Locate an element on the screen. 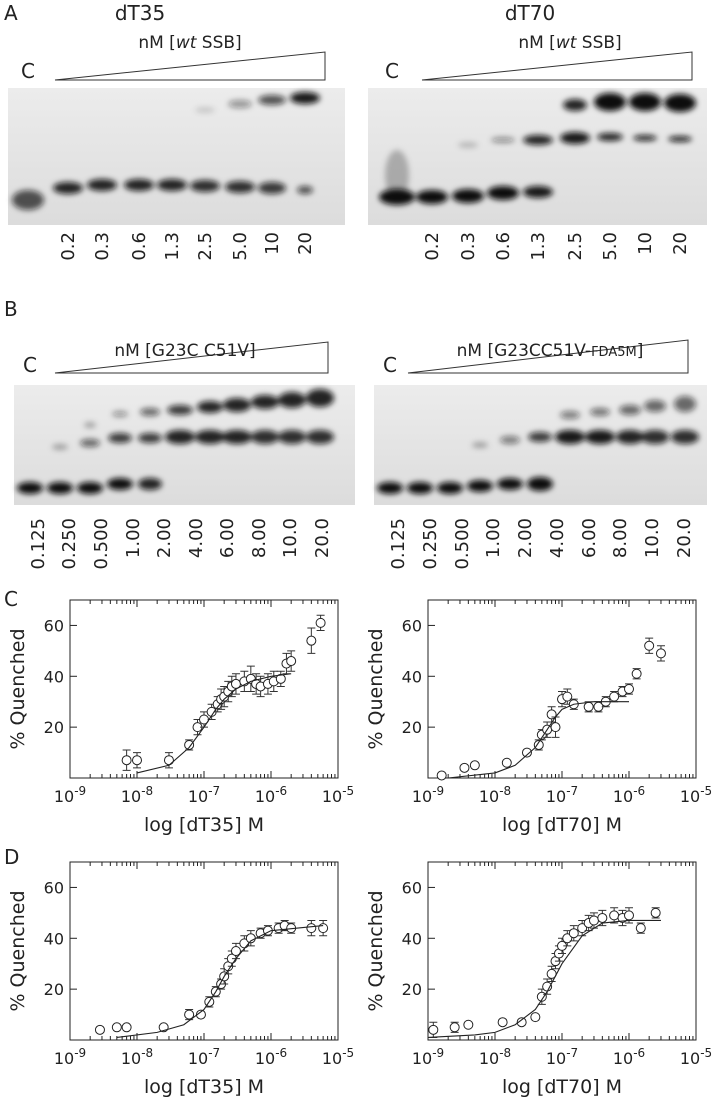 This screenshot has width=714, height=1106. subtitle-part: wt is located at coordinates (567, 43).